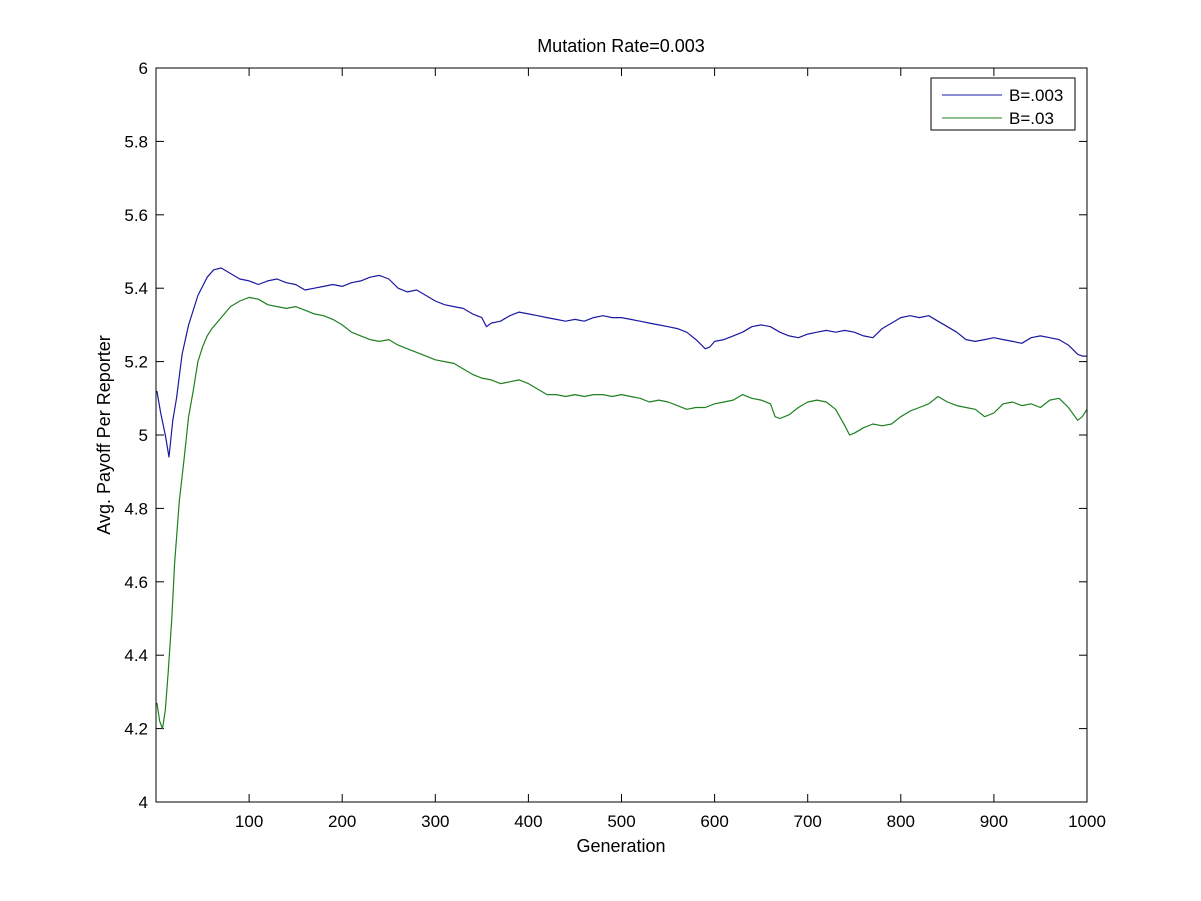 The image size is (1201, 901). I want to click on y-tick-label-4: 4.8, so click(136, 508).